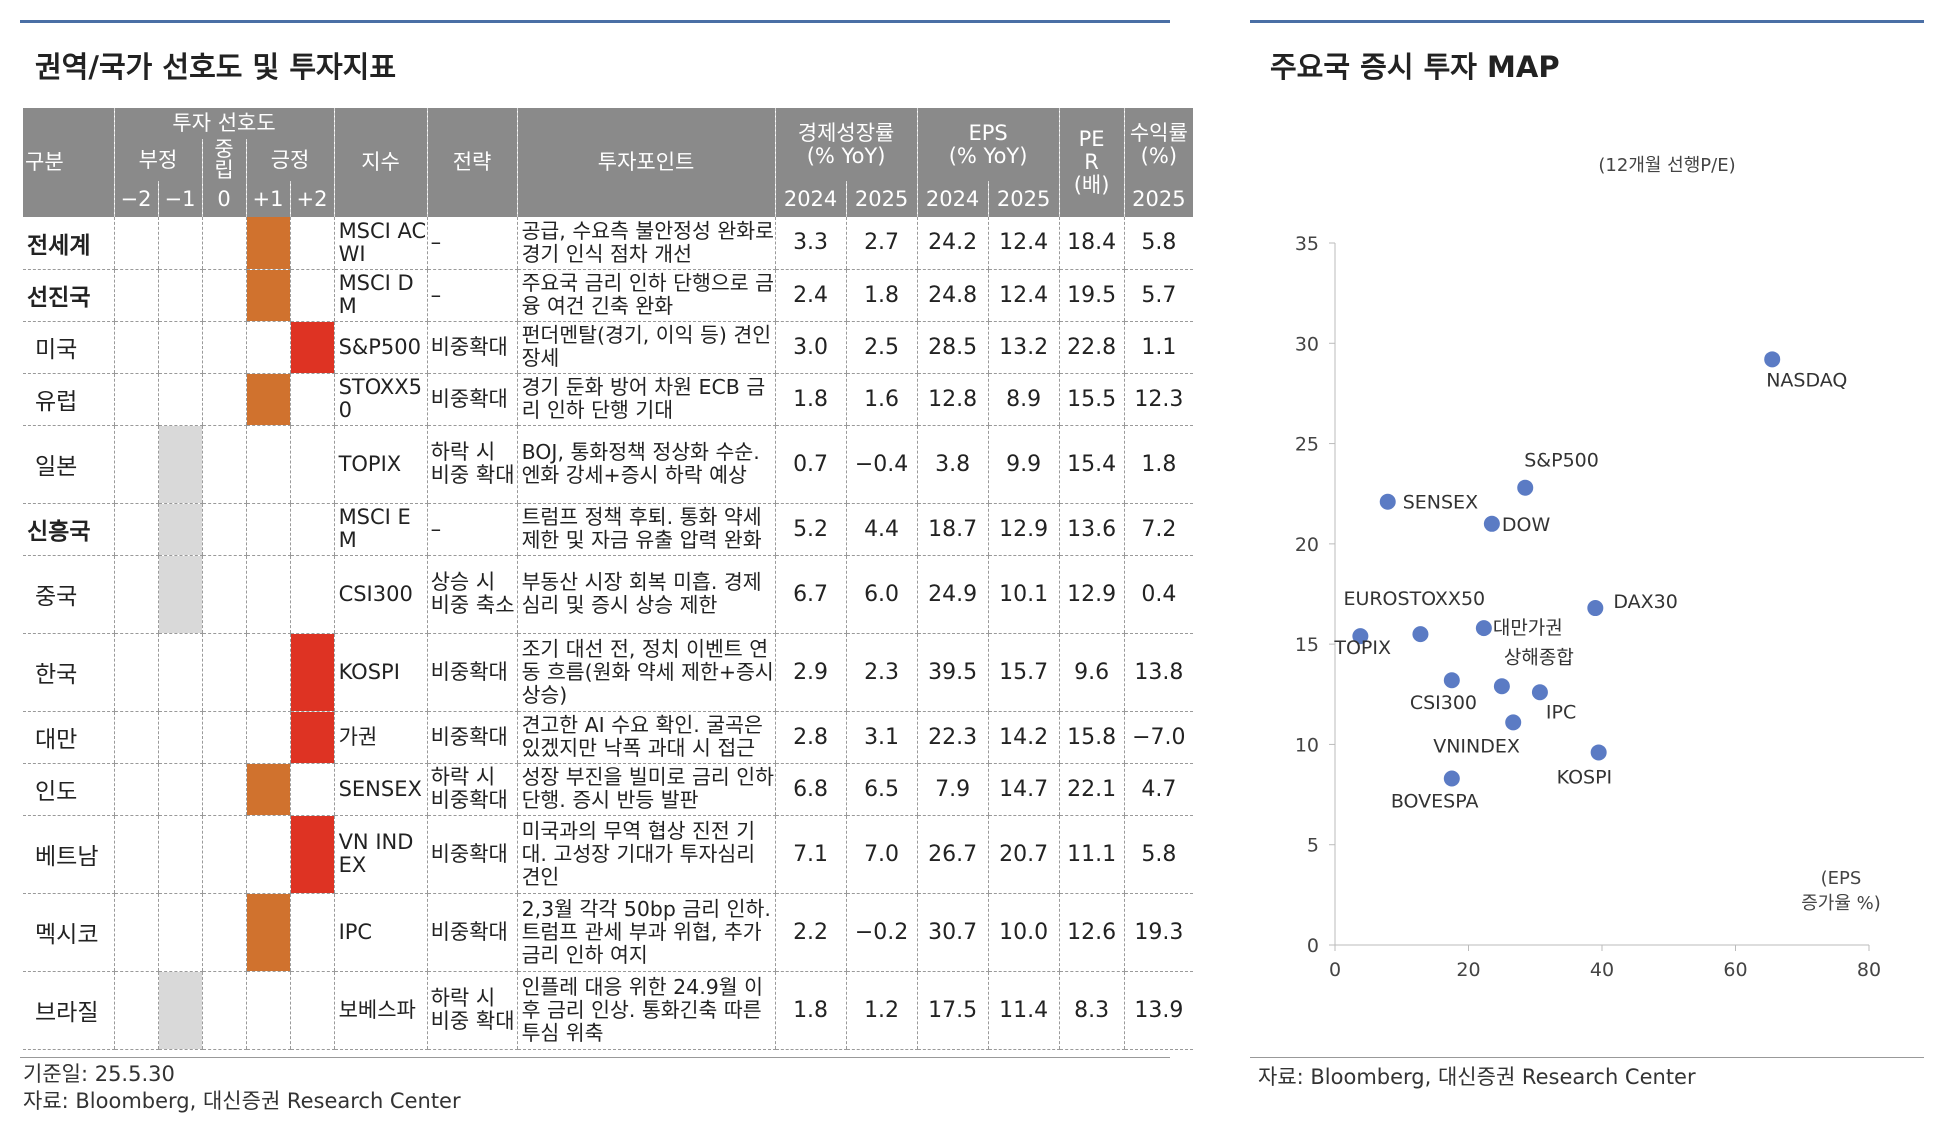  Describe the element at coordinates (68, 1010) in the screenshot. I see `row-name: 브라질` at that location.